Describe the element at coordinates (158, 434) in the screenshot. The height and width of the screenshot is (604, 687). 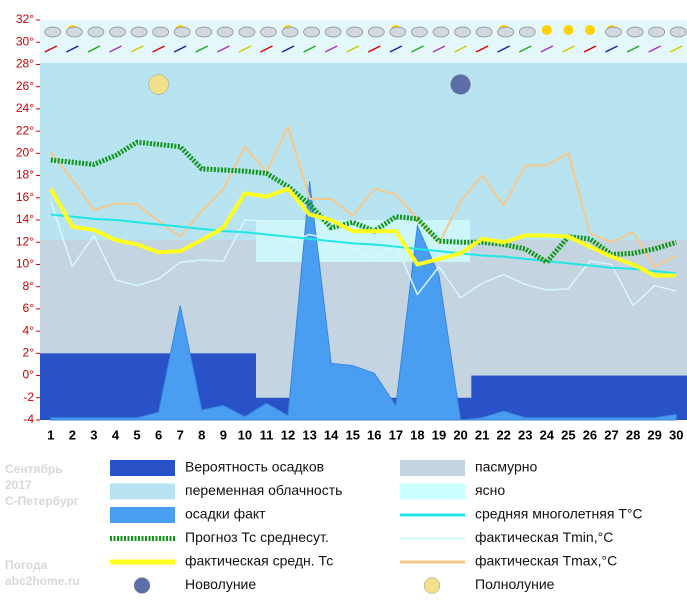
I see `x-tick-label: 6` at that location.